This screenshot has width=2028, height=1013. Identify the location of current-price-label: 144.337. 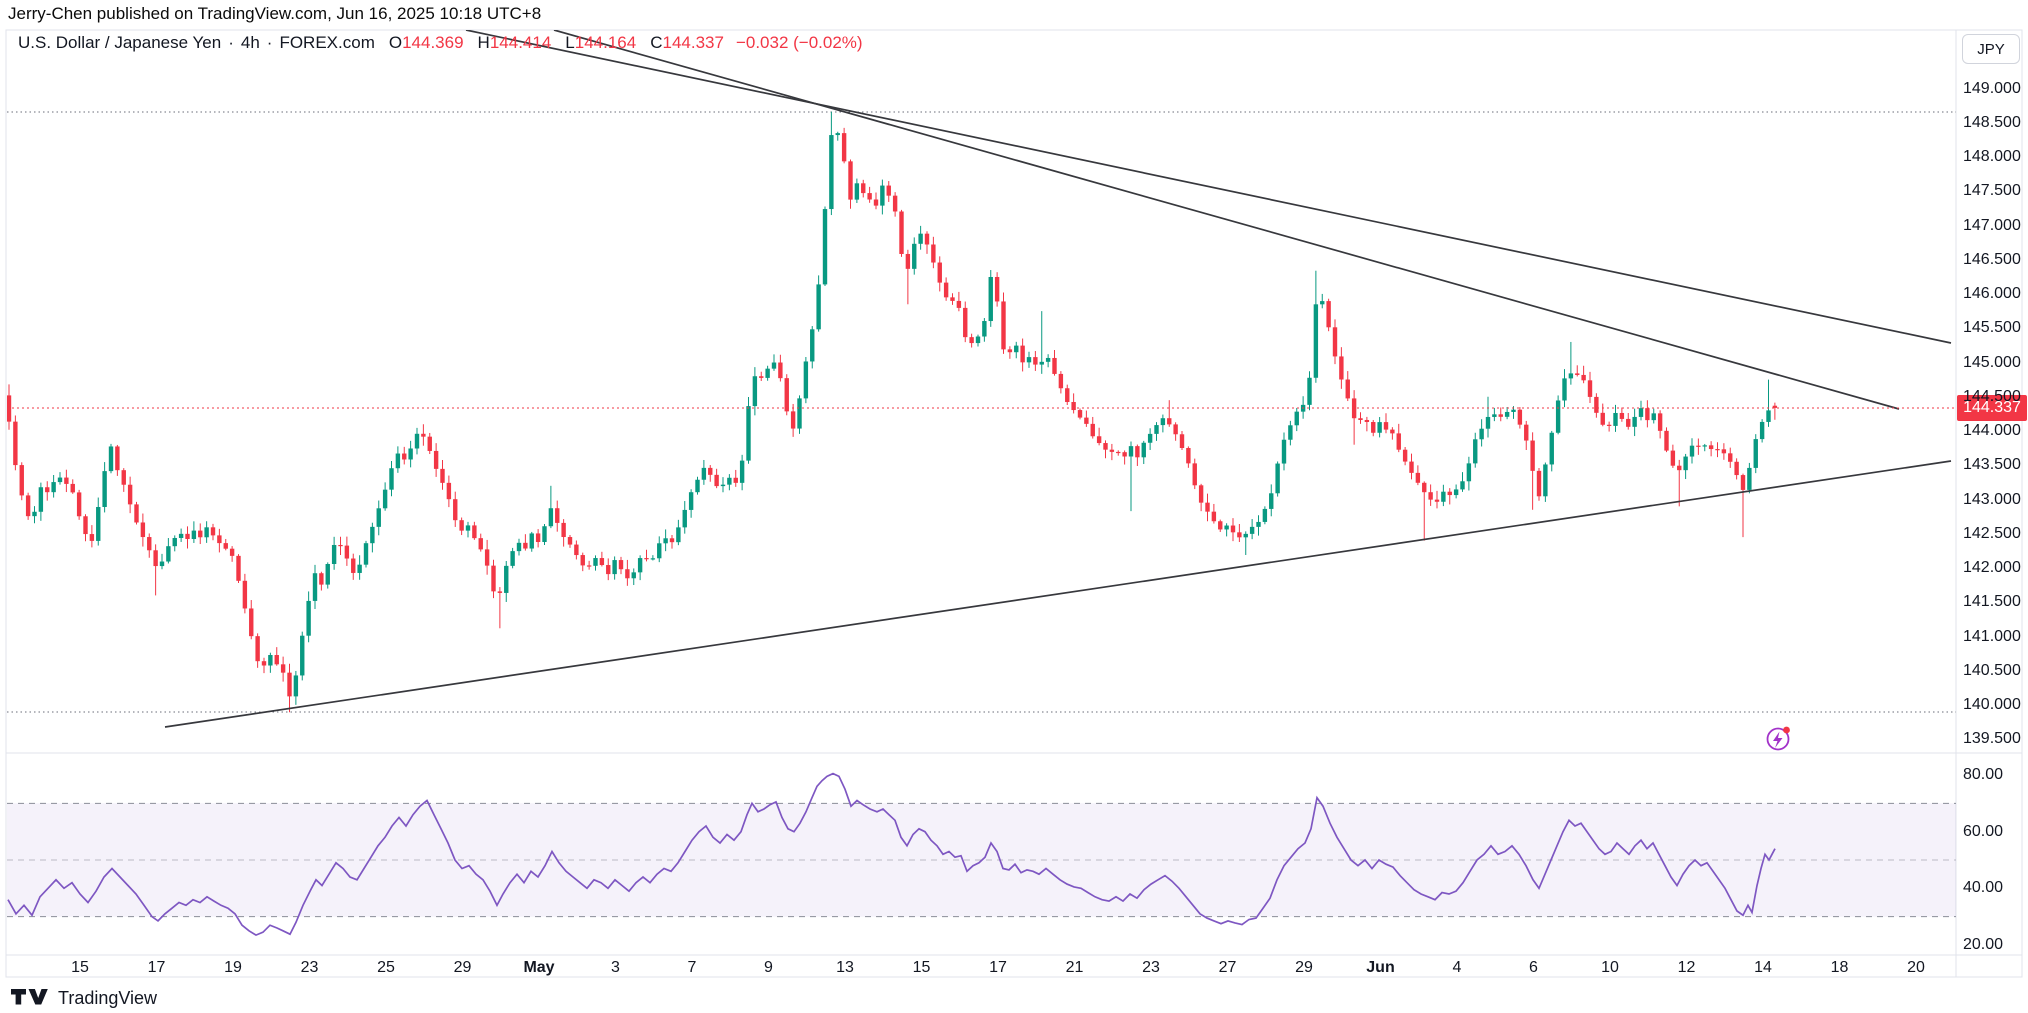
(1992, 408).